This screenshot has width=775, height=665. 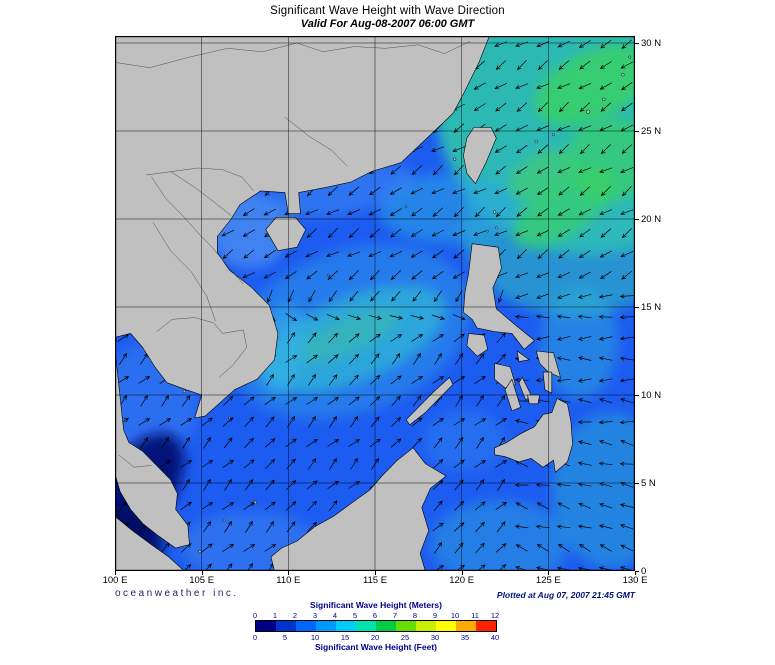 I want to click on colorbar-tick: 4, so click(x=335, y=615).